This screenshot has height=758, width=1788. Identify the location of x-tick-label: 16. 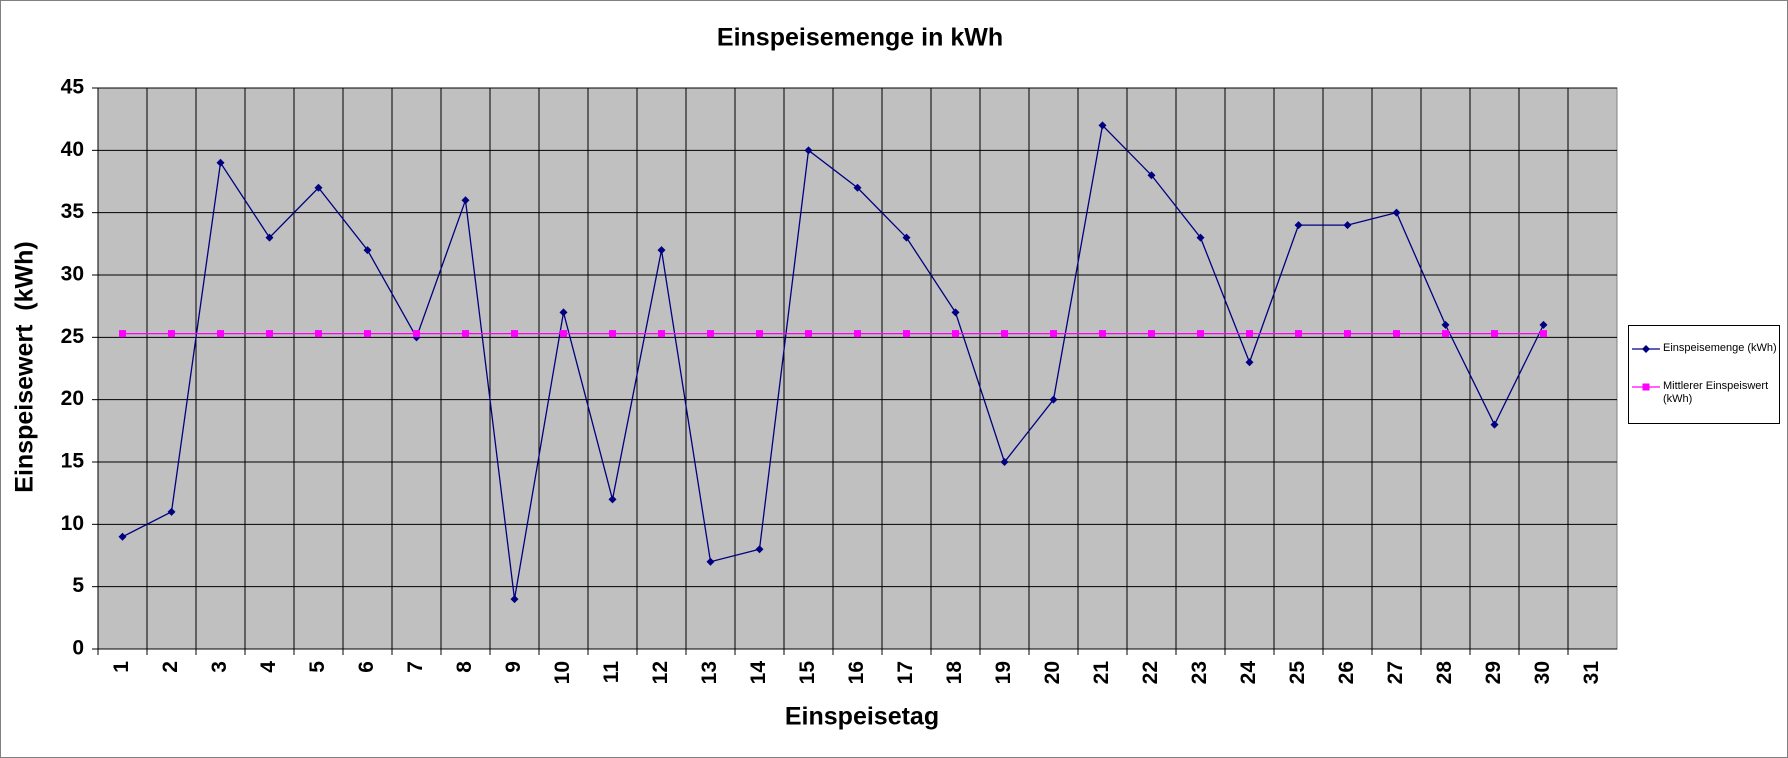
(856, 672).